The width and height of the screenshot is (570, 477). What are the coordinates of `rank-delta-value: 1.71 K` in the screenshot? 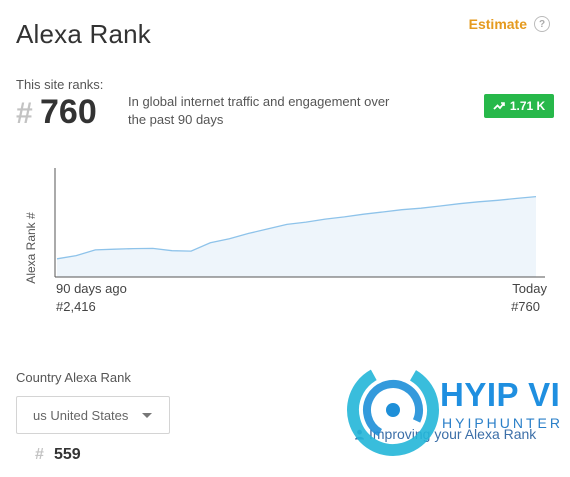 It's located at (527, 106).